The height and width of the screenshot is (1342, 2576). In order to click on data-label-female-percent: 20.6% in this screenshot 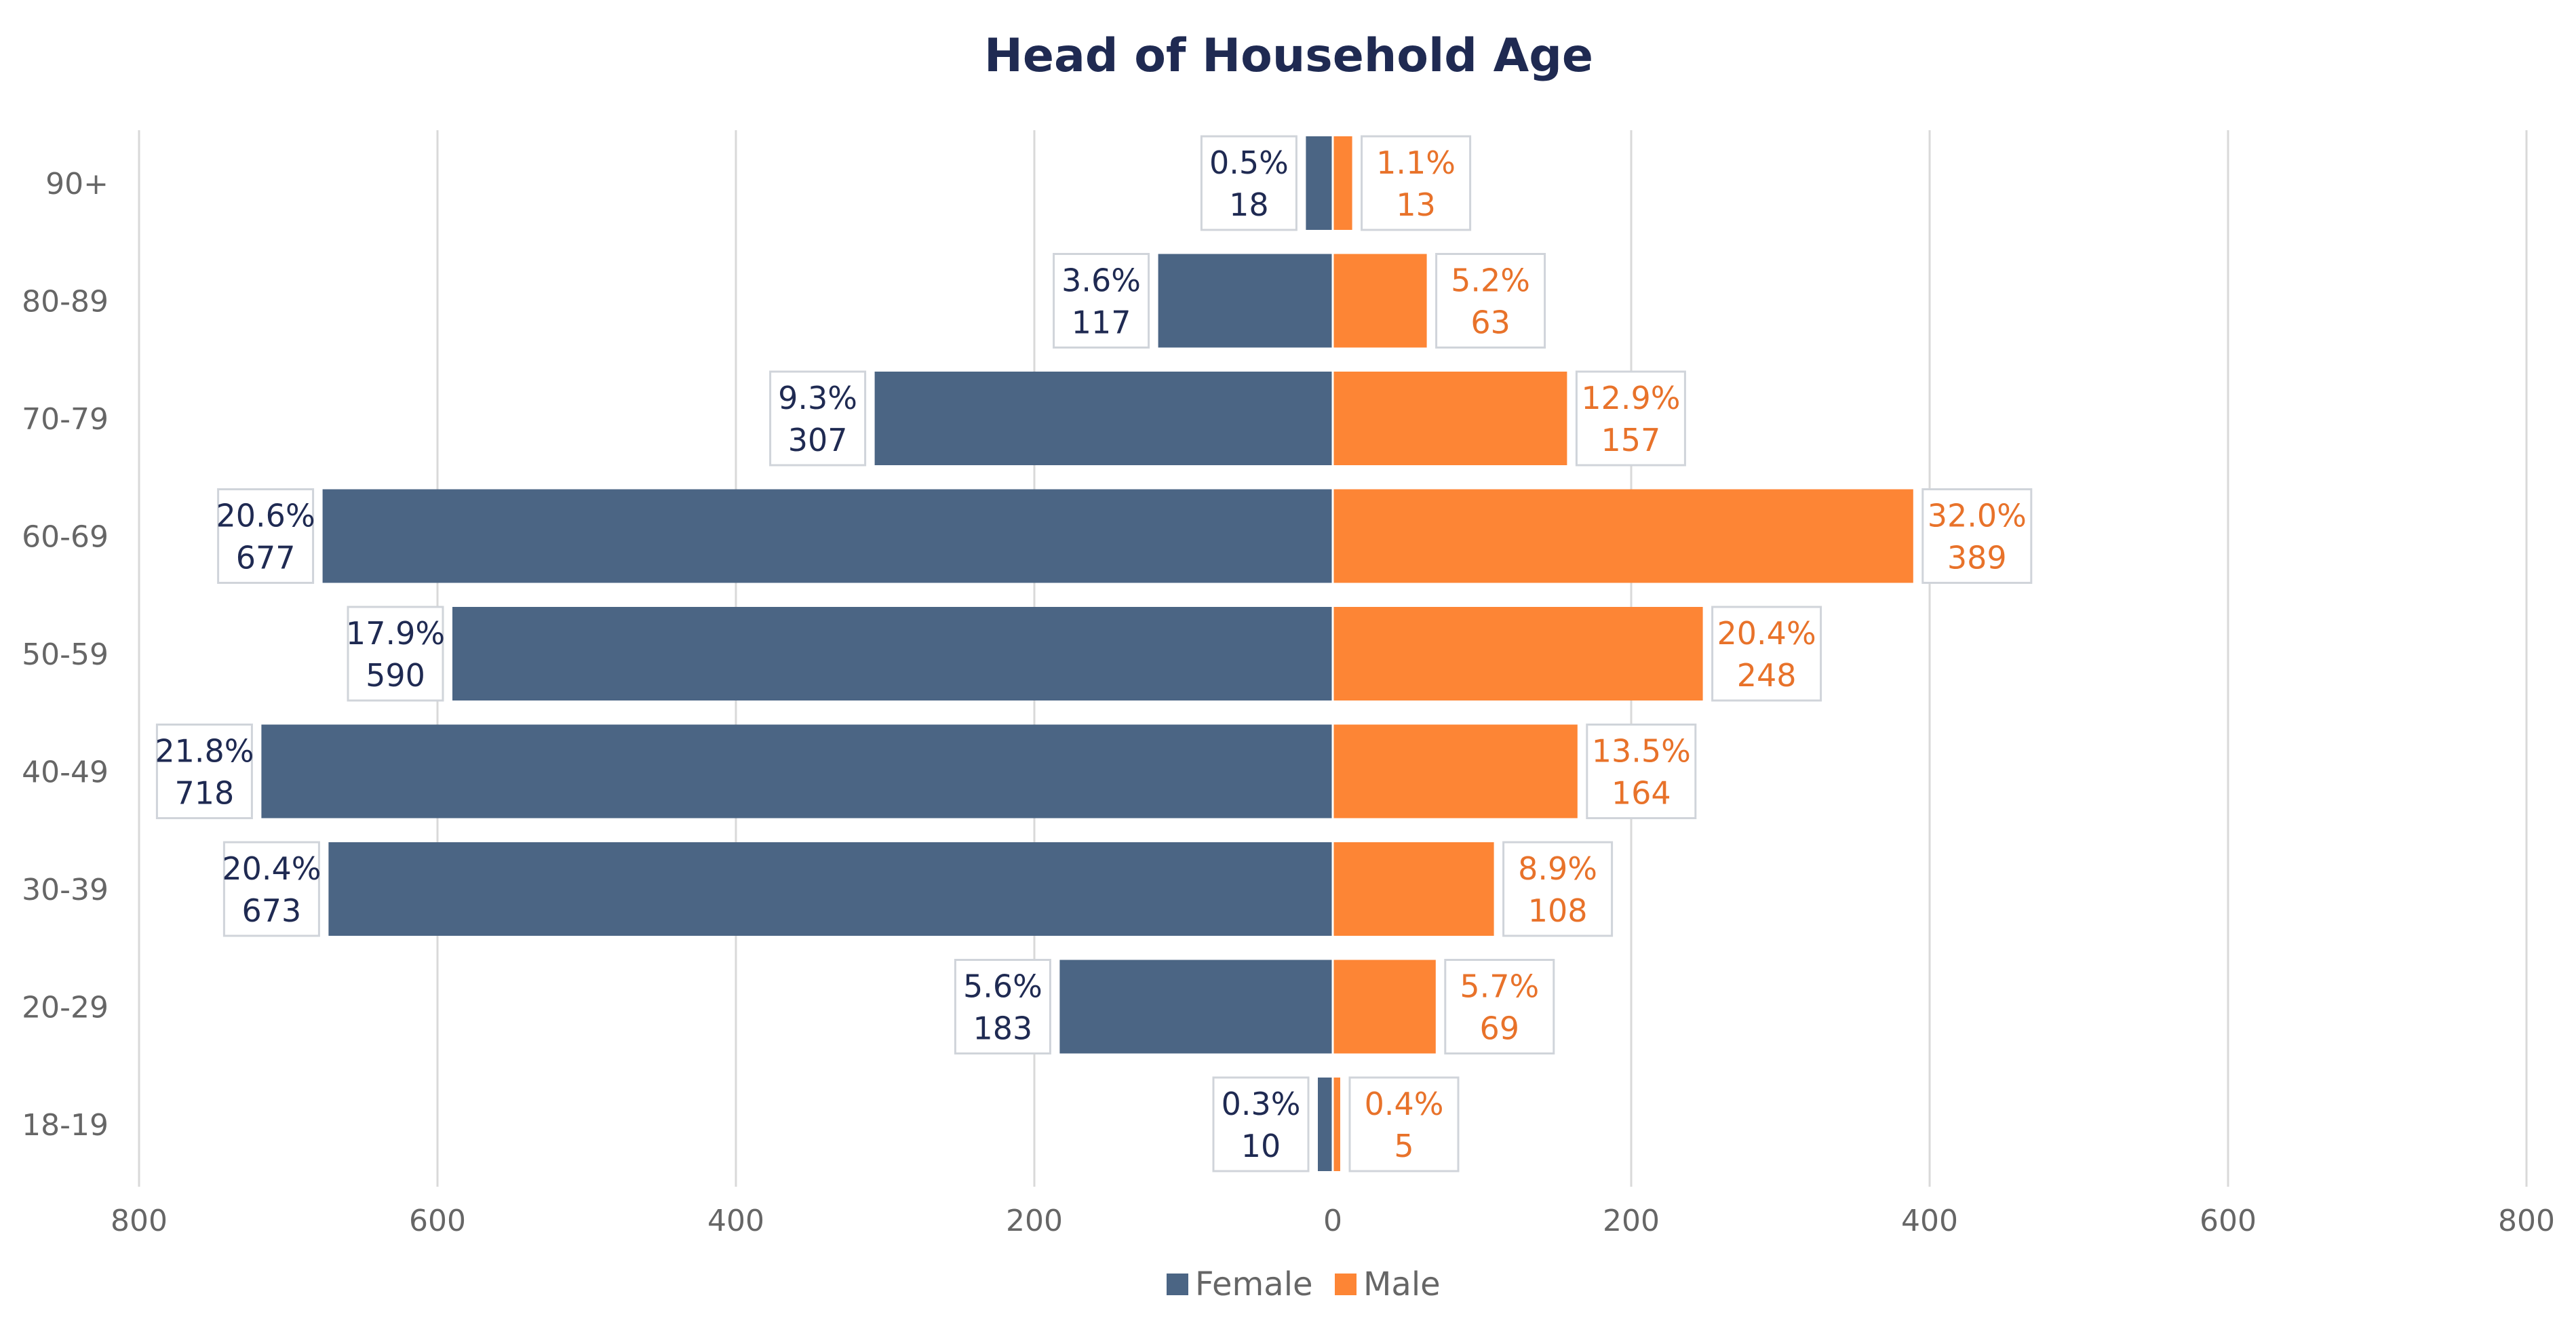, I will do `click(265, 516)`.